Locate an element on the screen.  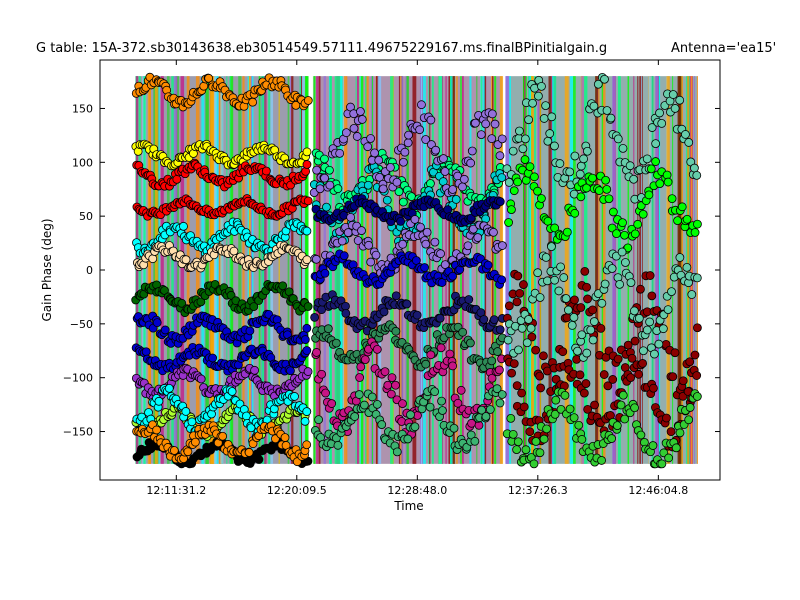
chart-subtitle: Antenna='ea15' is located at coordinates (723, 48).